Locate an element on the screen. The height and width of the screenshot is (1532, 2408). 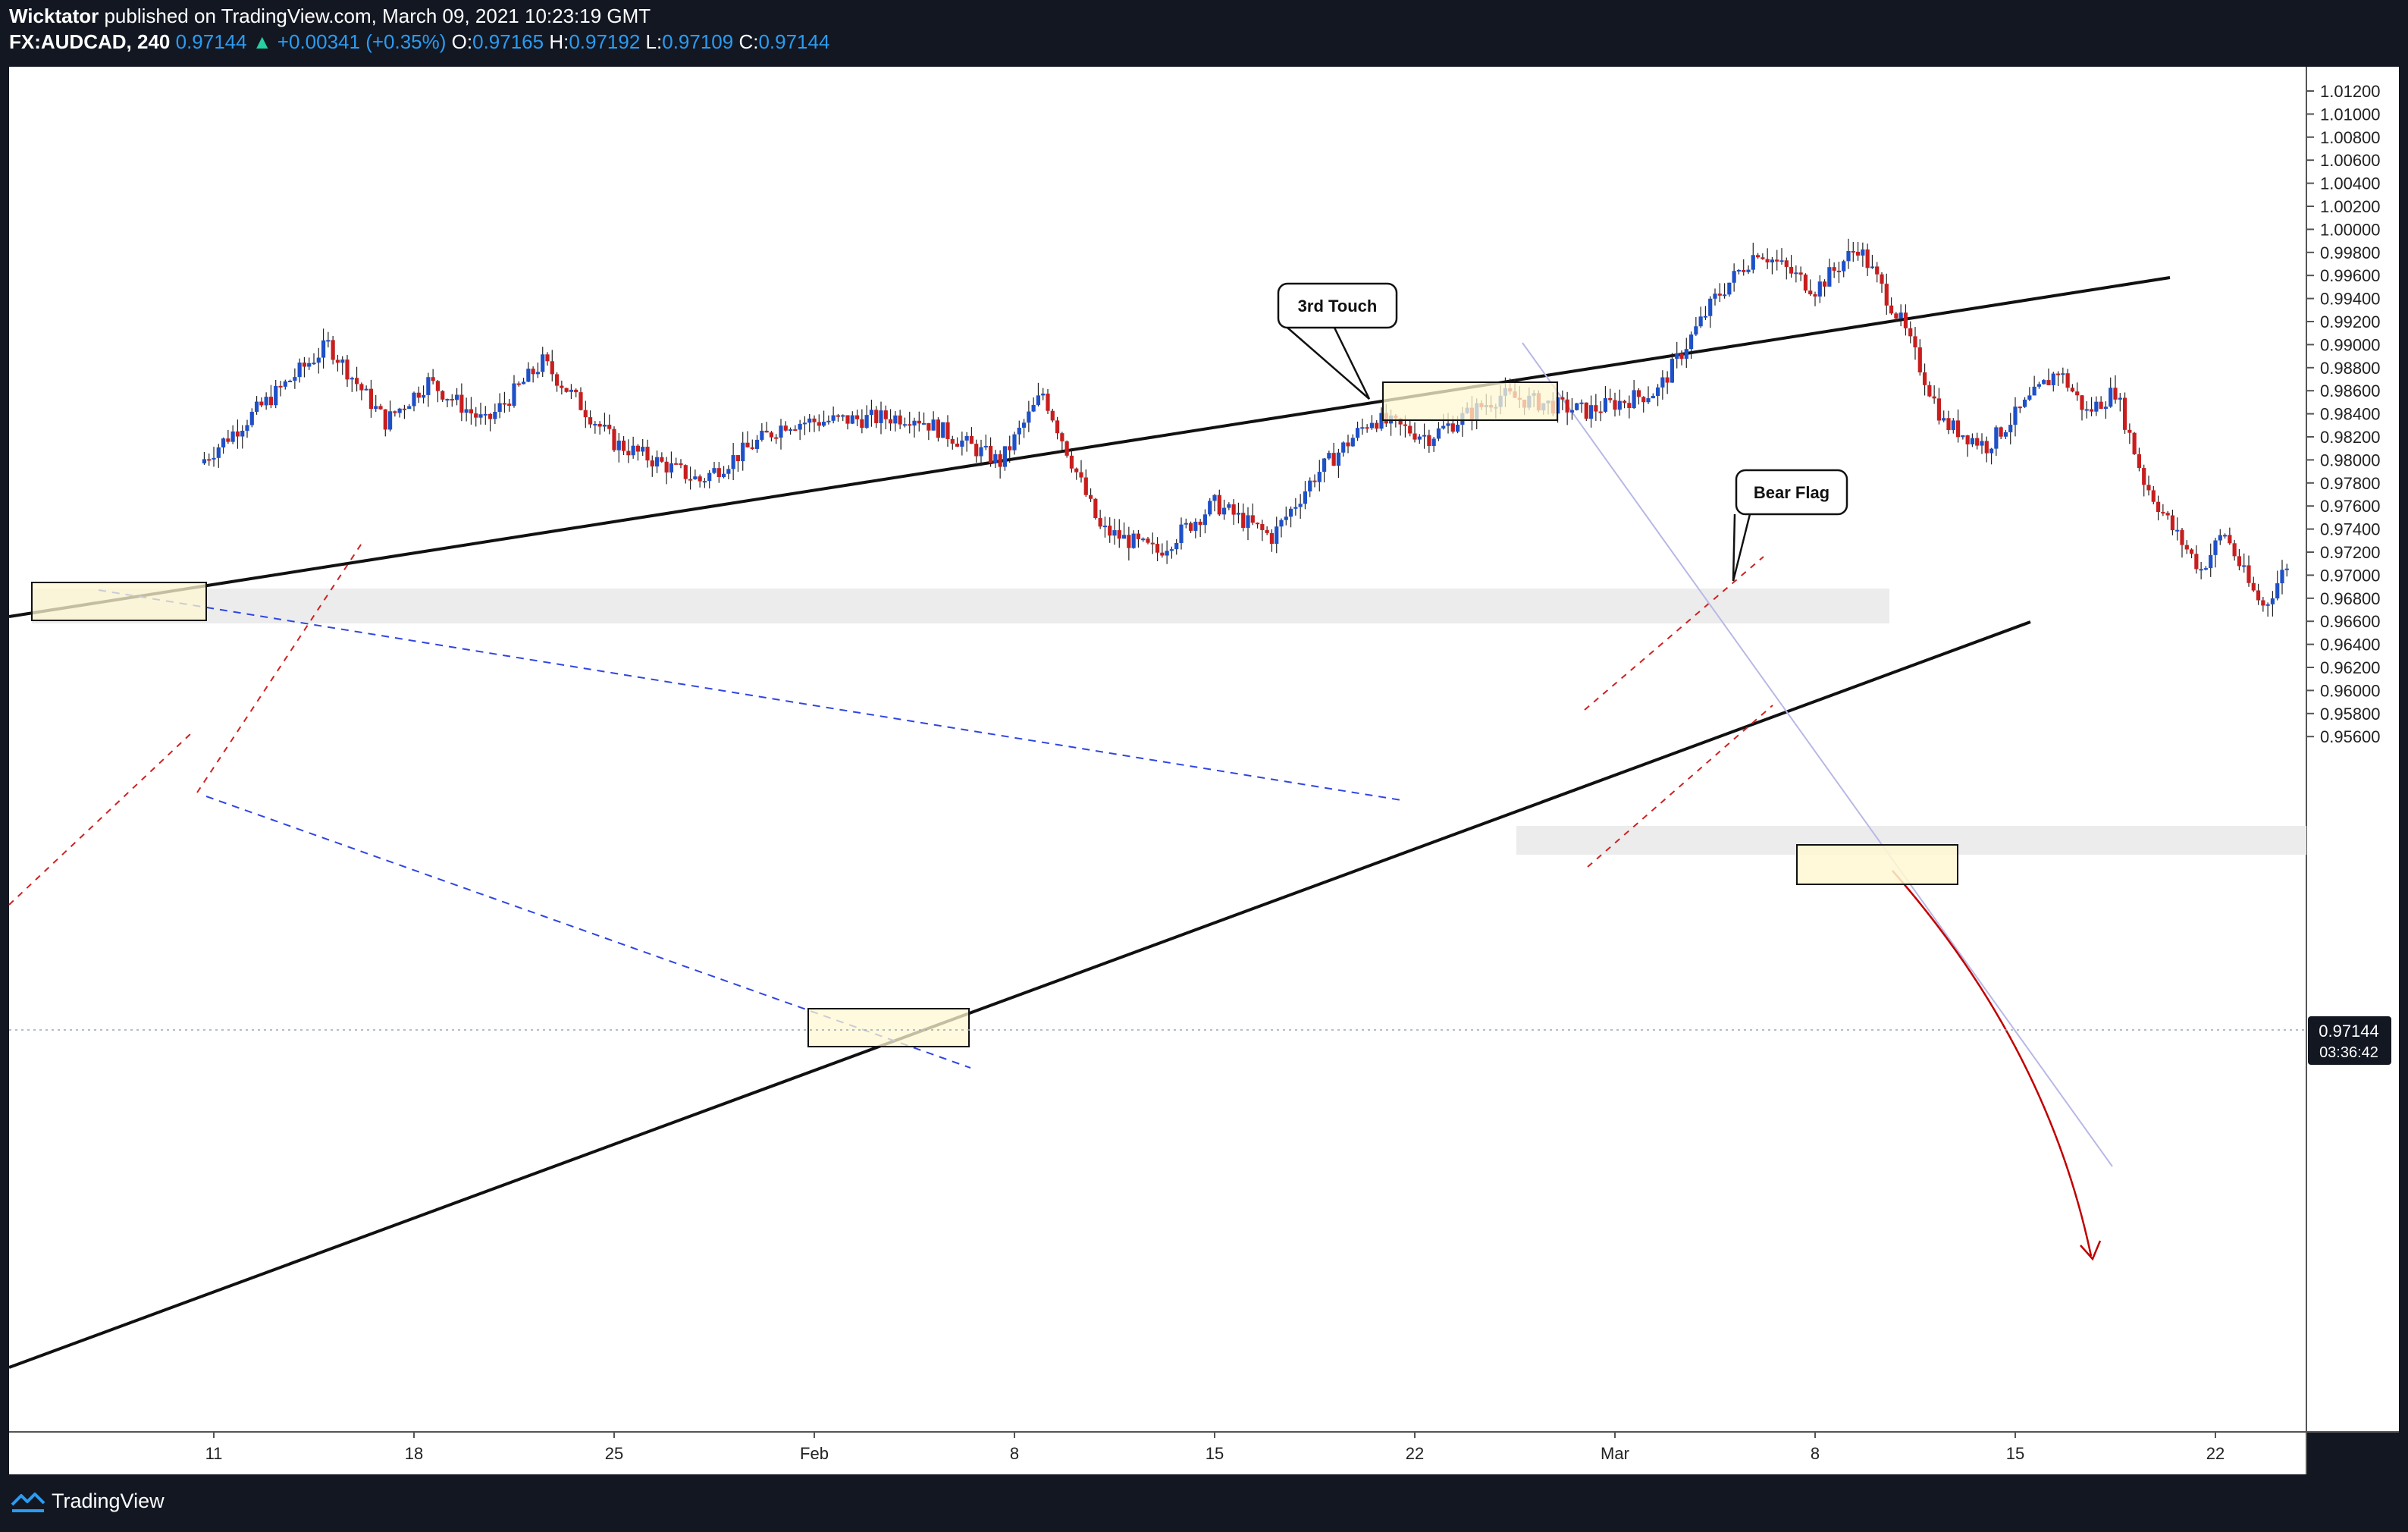
callout-bear-flag: Bear Flag is located at coordinates (1790, 525).